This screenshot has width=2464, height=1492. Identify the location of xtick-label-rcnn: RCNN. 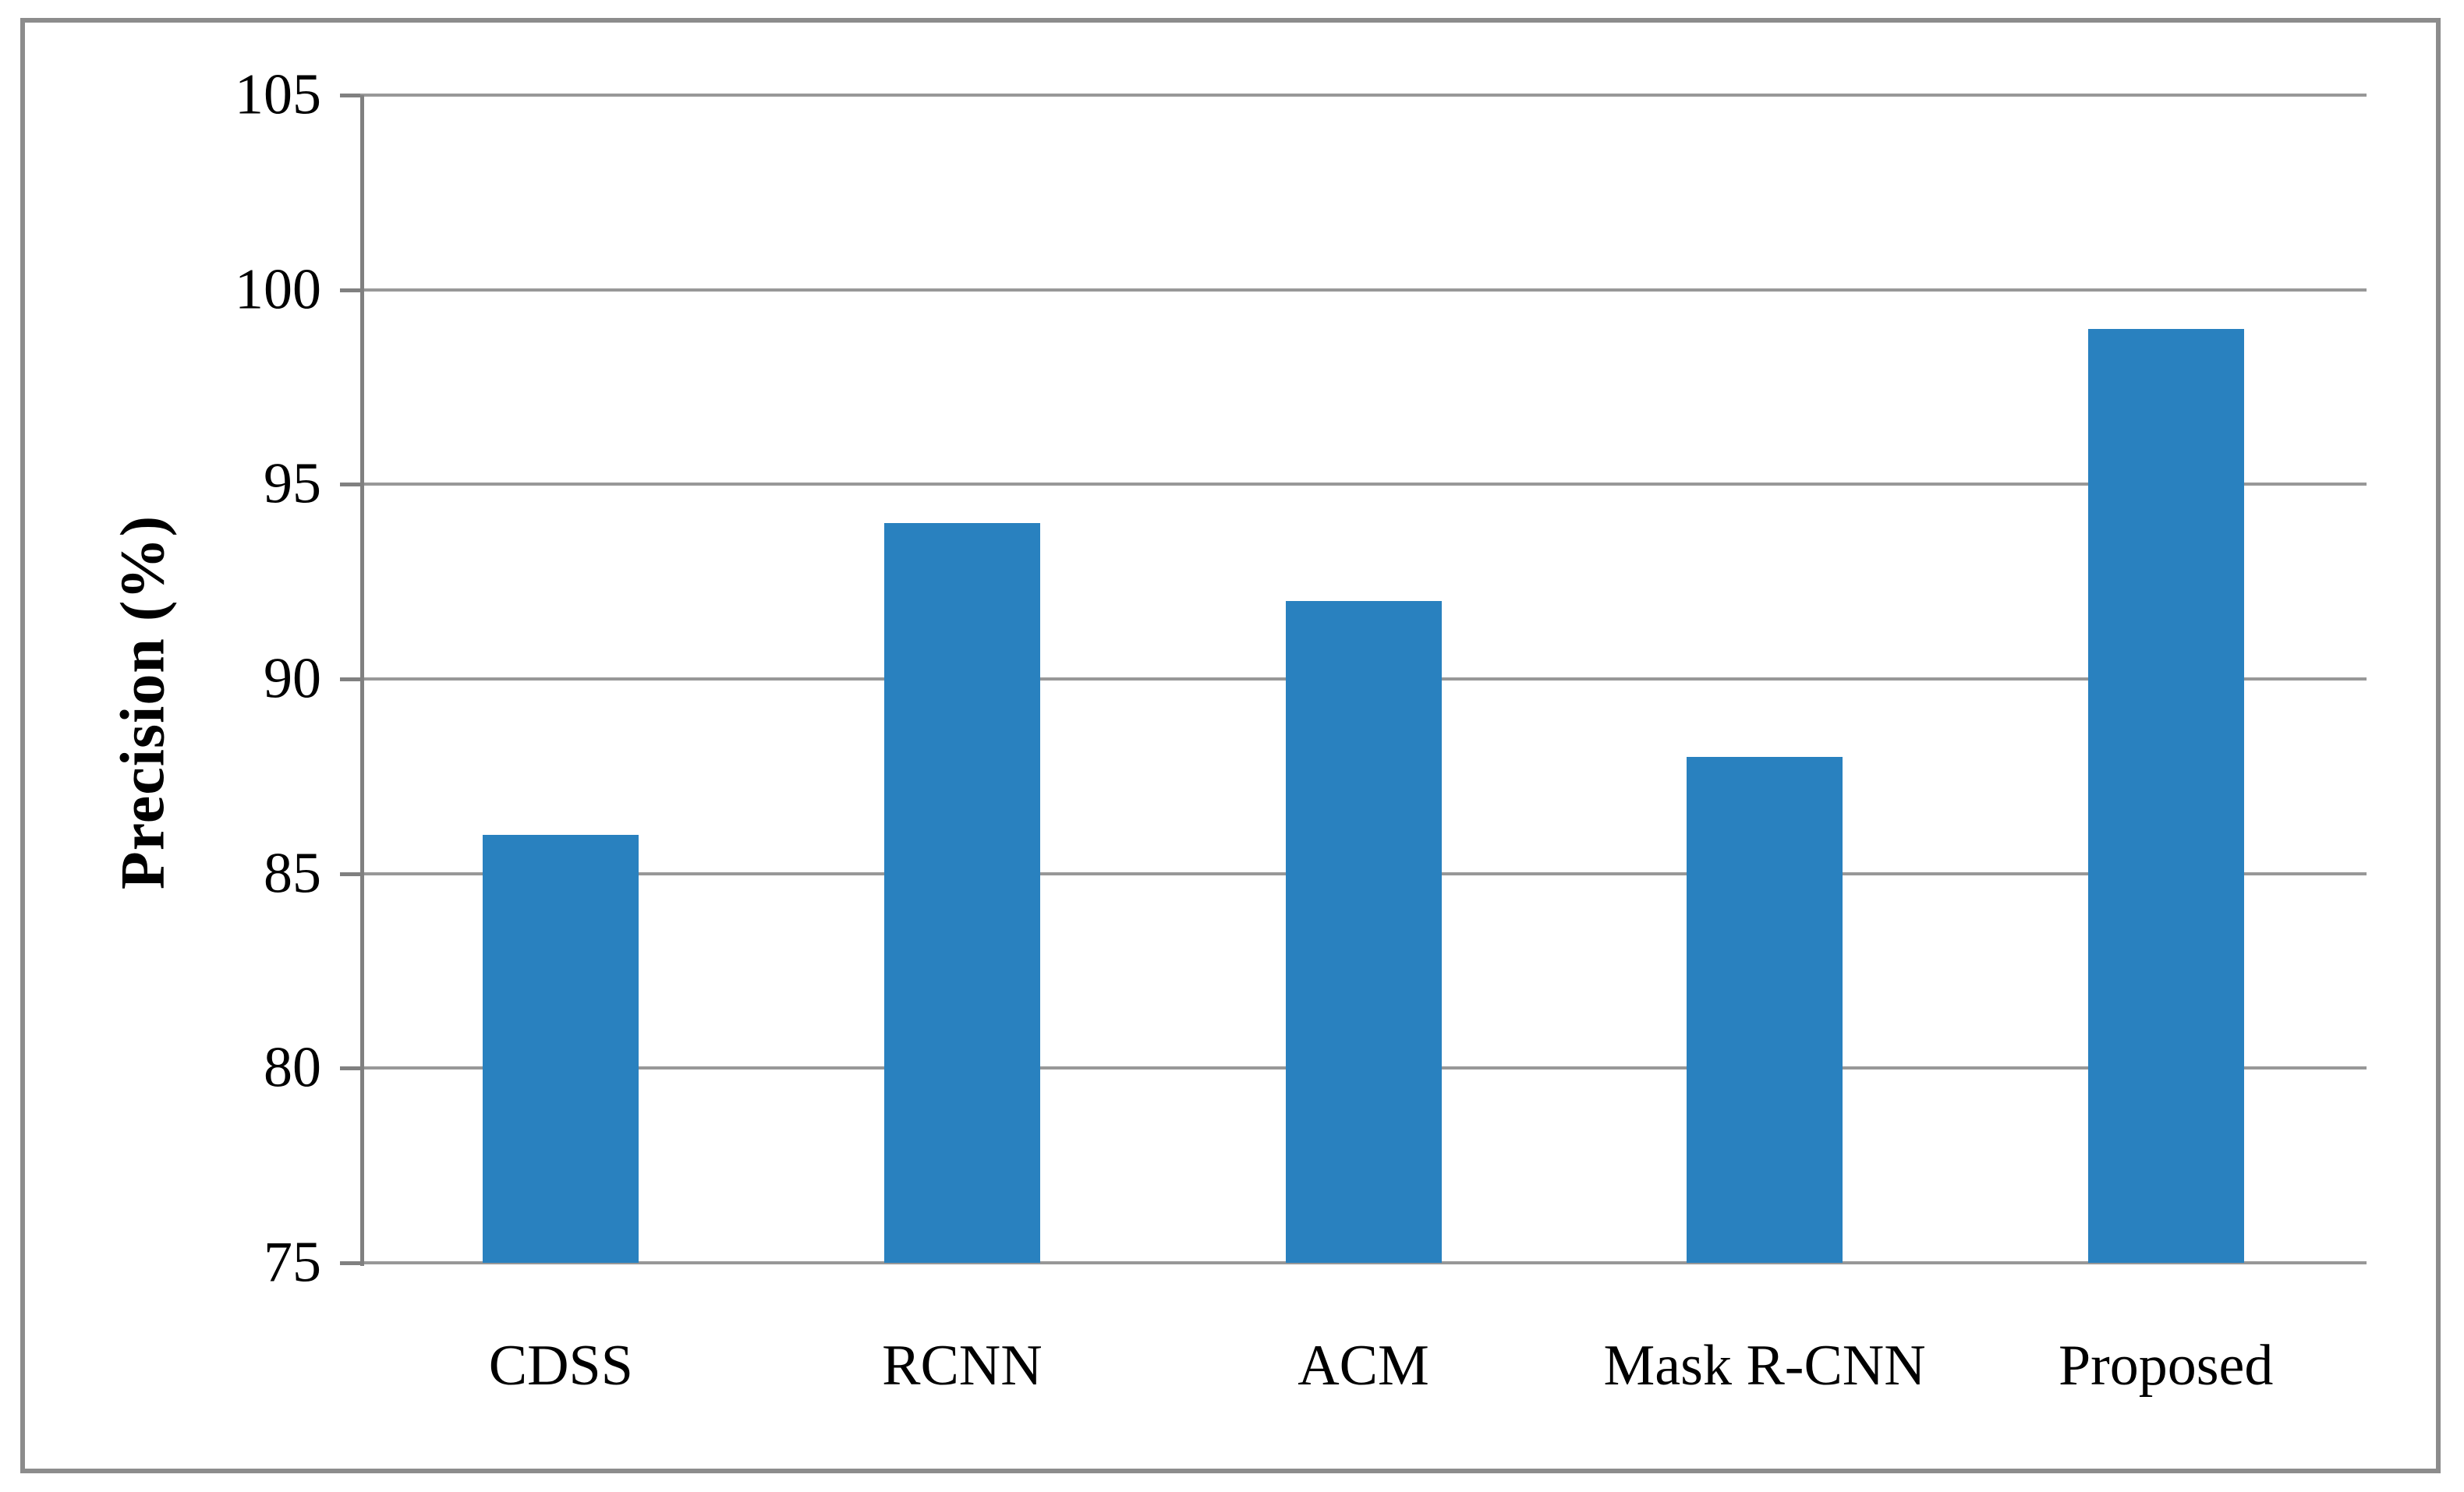
(963, 1366).